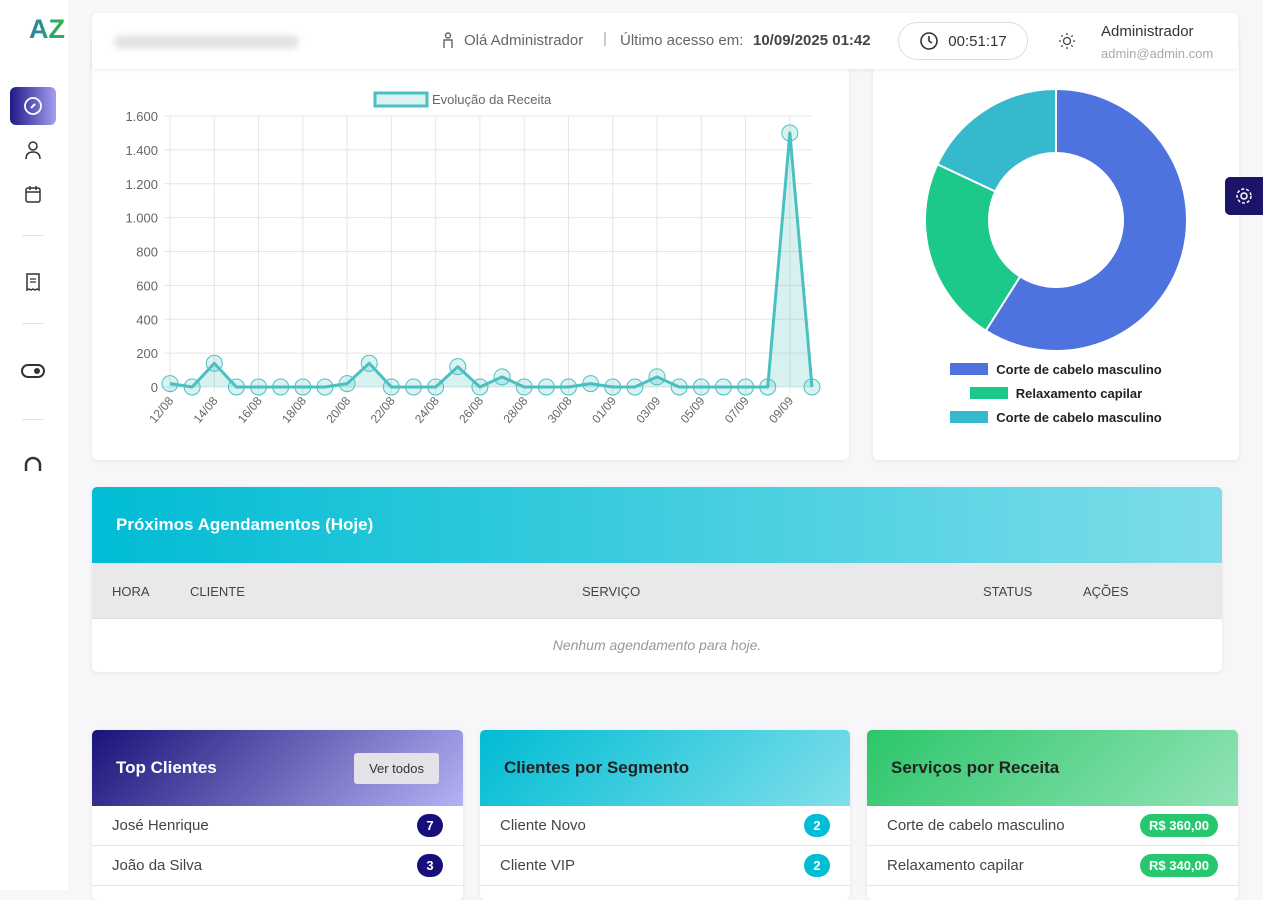  What do you see at coordinates (1147, 31) in the screenshot?
I see `user-name: Administrador` at bounding box center [1147, 31].